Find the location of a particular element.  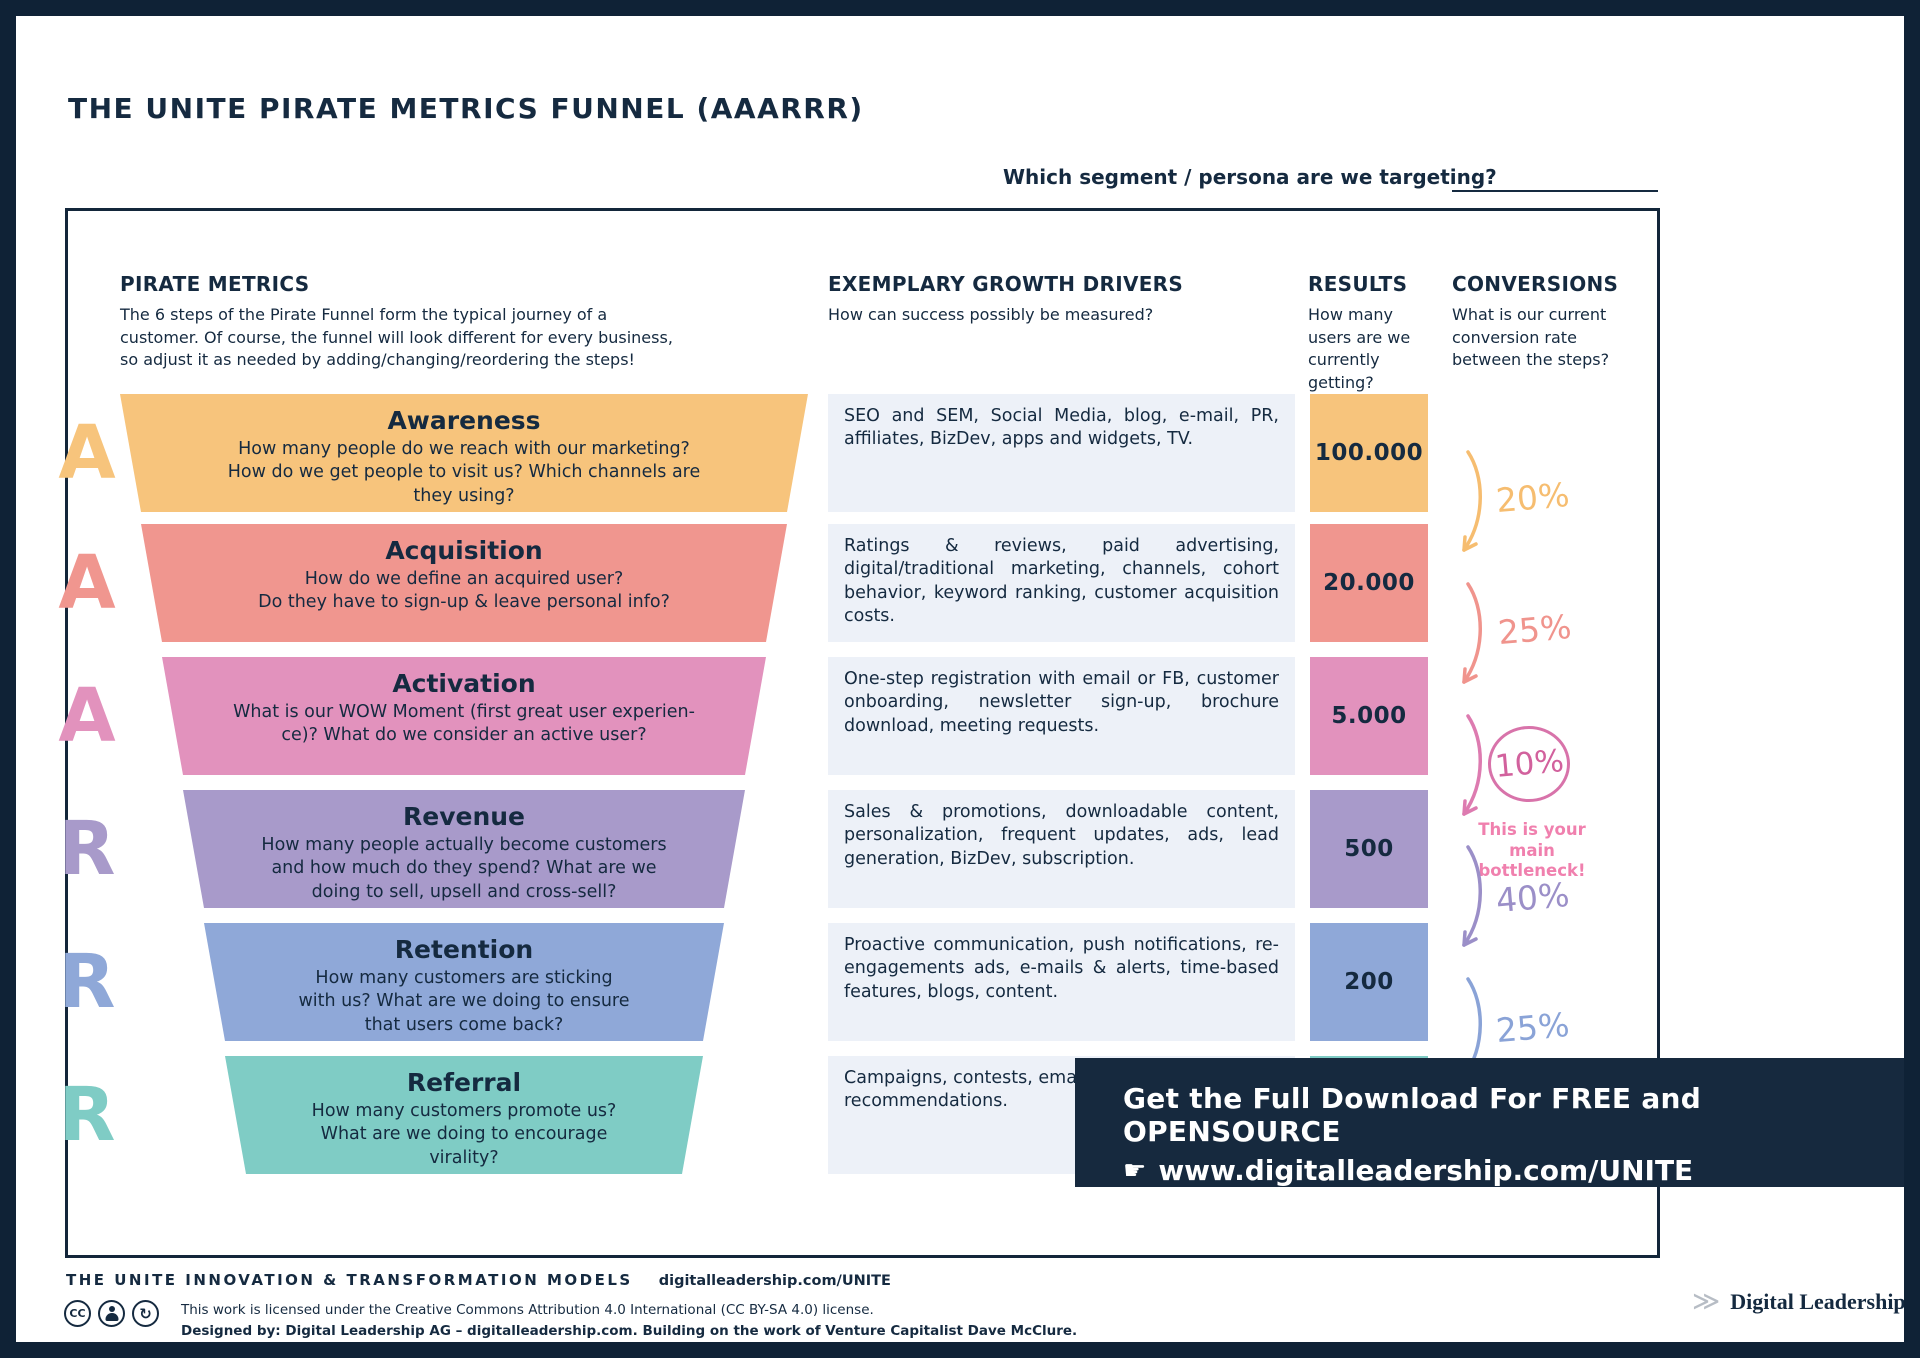

drivers-description: How can success possibly be measured? is located at coordinates (991, 314).